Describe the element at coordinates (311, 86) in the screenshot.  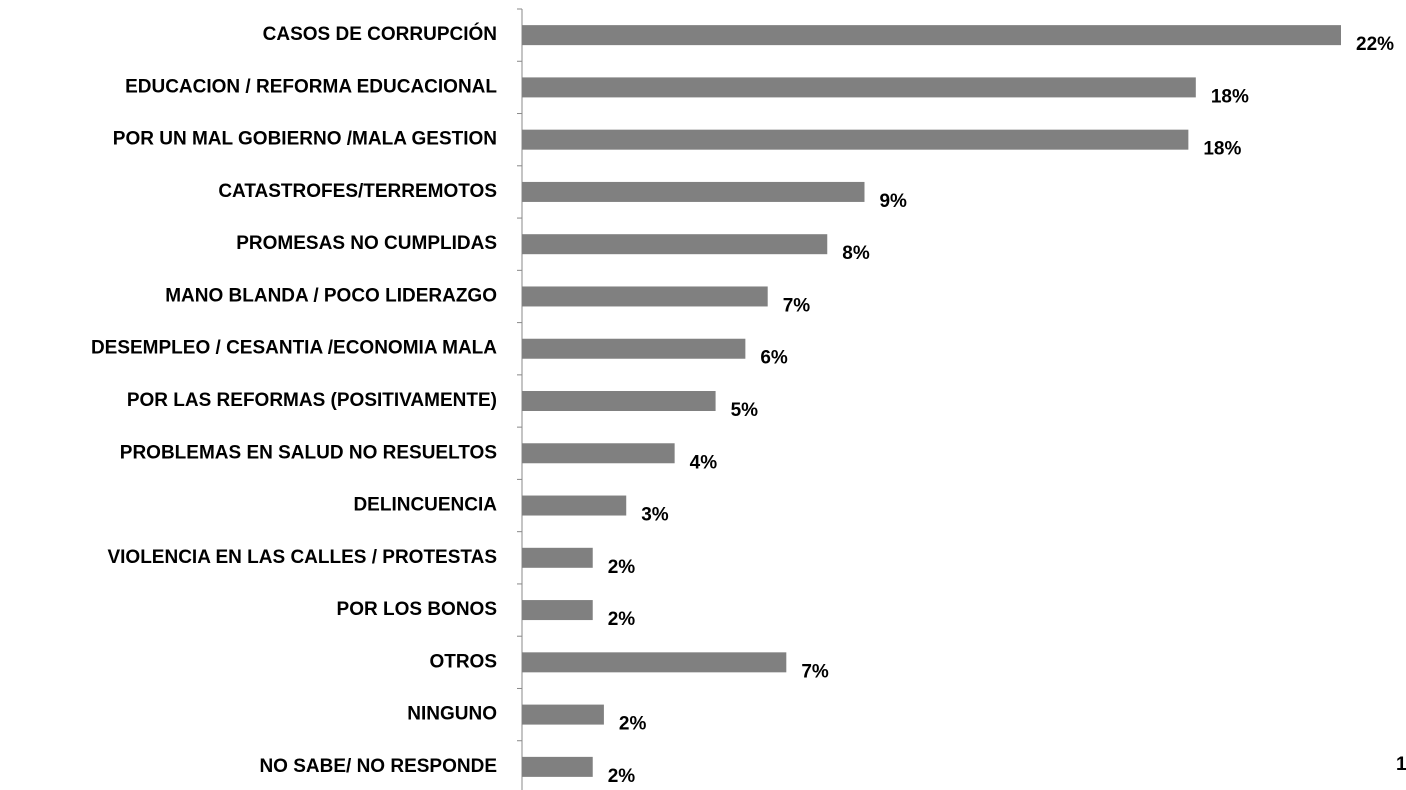
I see `category-label: EDUCACION / REFORMA EDUCACIONAL` at that location.